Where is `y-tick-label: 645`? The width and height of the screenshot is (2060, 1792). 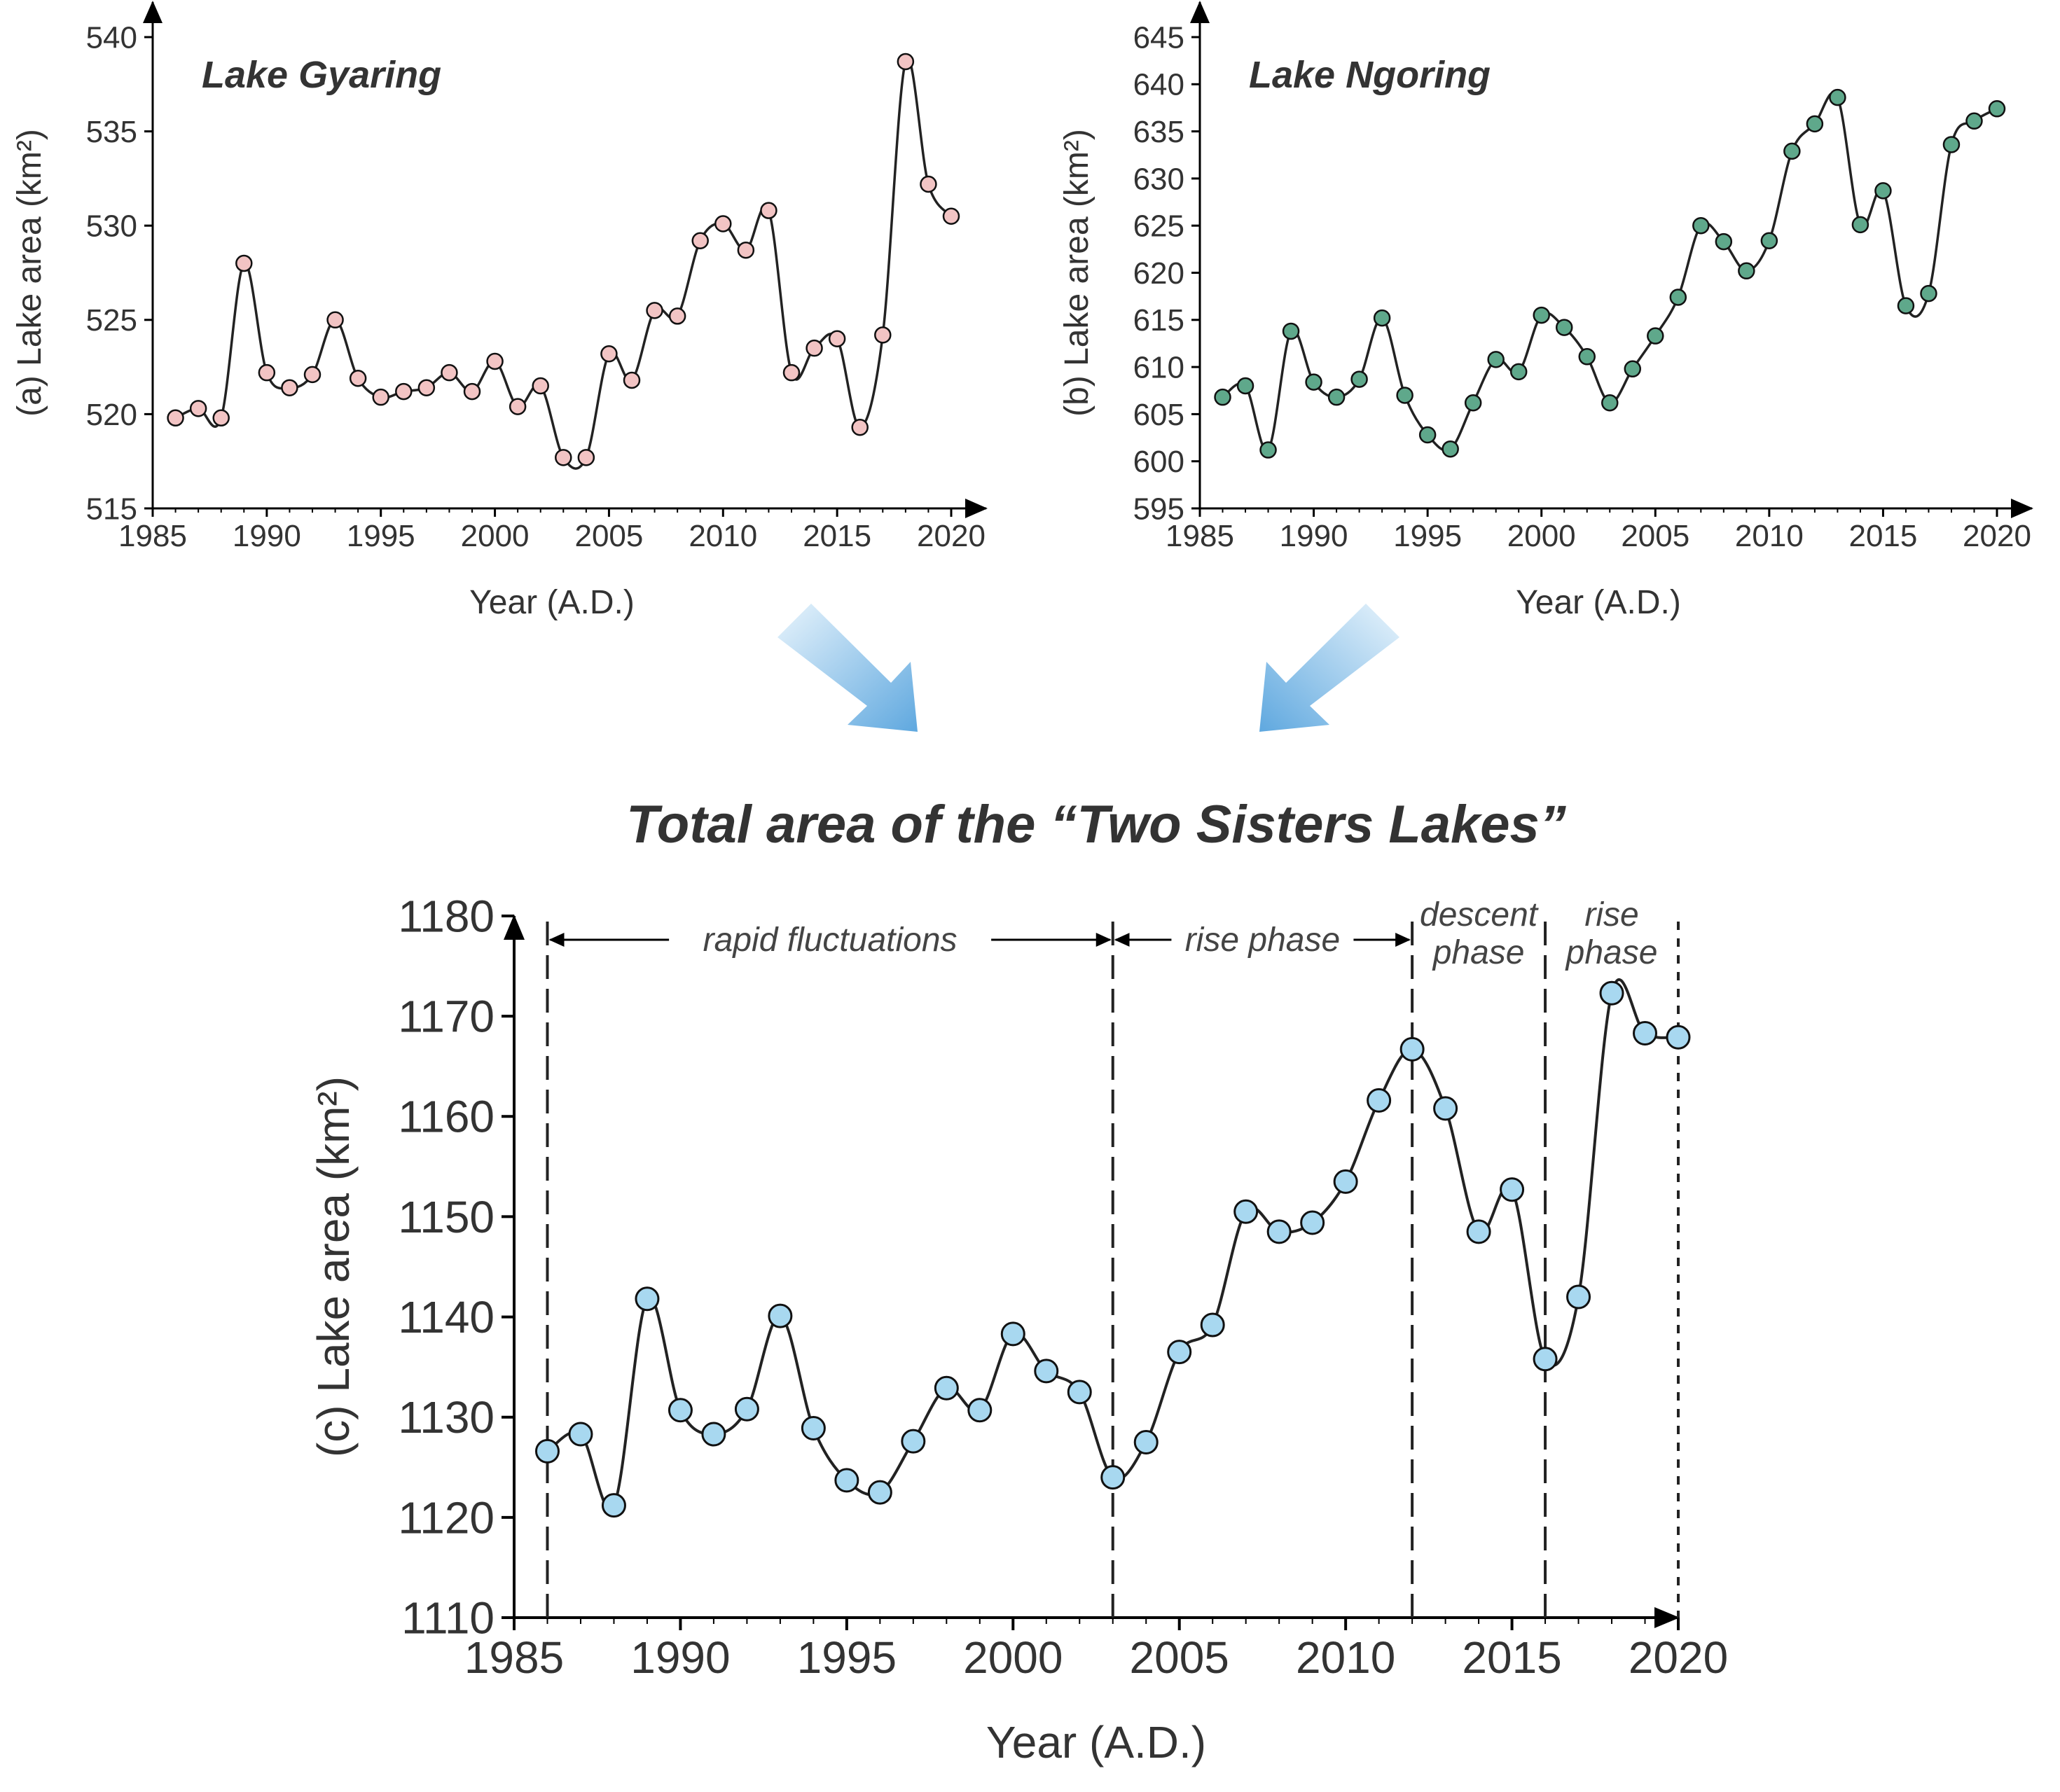
y-tick-label: 645 is located at coordinates (1158, 37).